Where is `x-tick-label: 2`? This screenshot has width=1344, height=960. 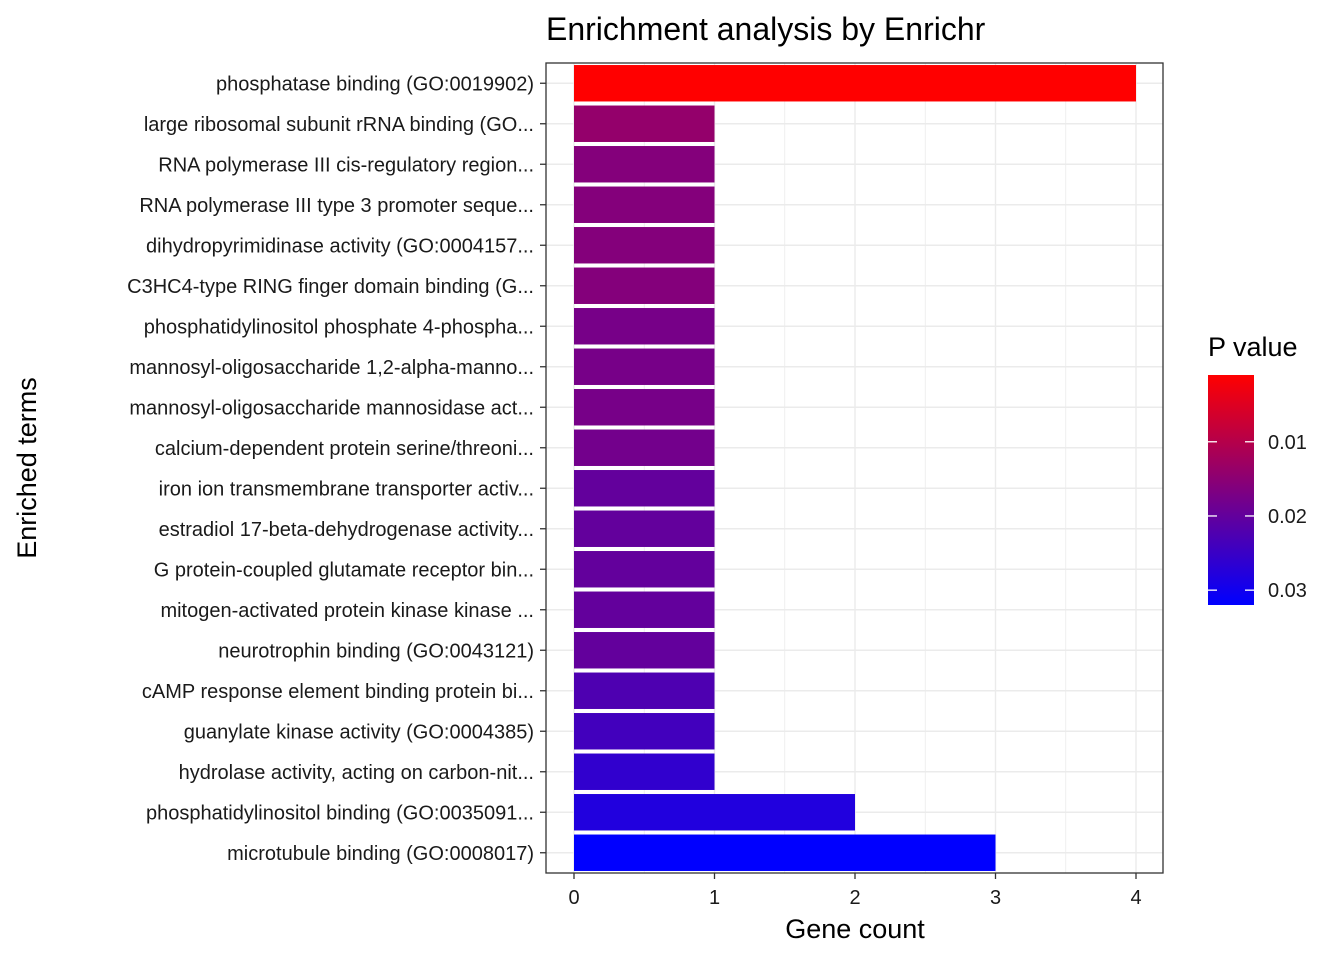 x-tick-label: 2 is located at coordinates (854, 898).